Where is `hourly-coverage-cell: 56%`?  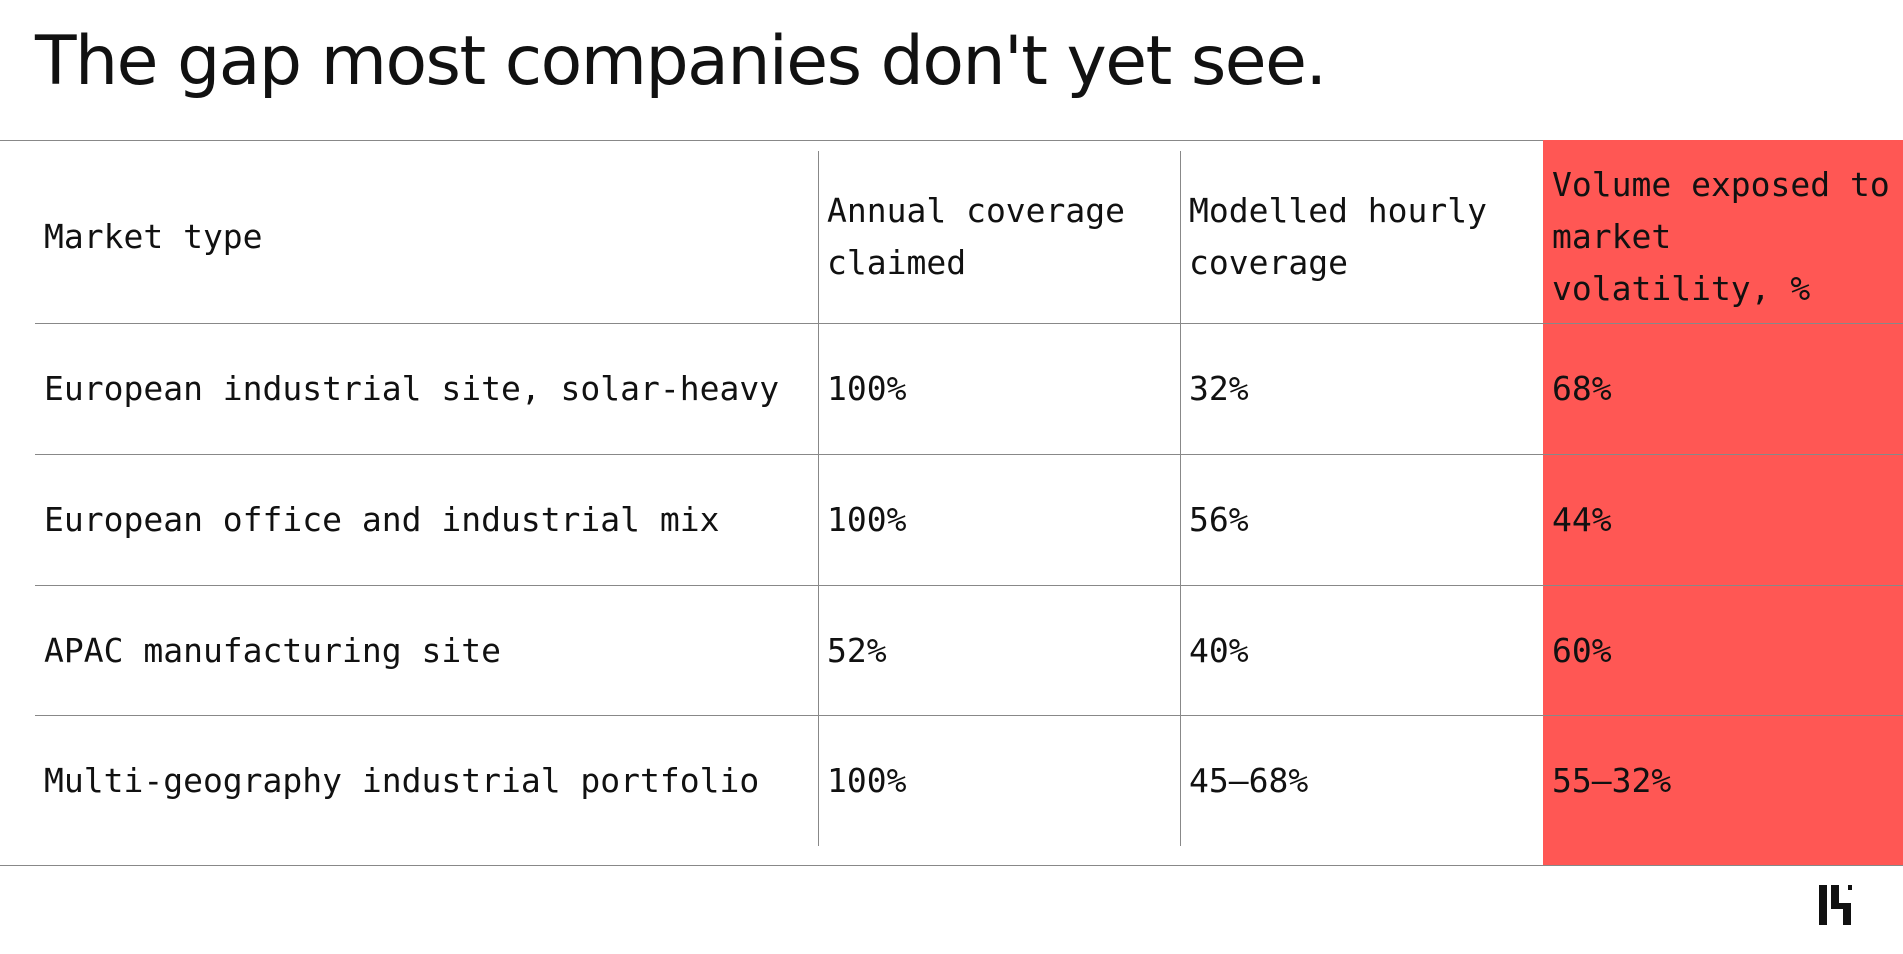
hourly-coverage-cell: 56% is located at coordinates (1219, 519).